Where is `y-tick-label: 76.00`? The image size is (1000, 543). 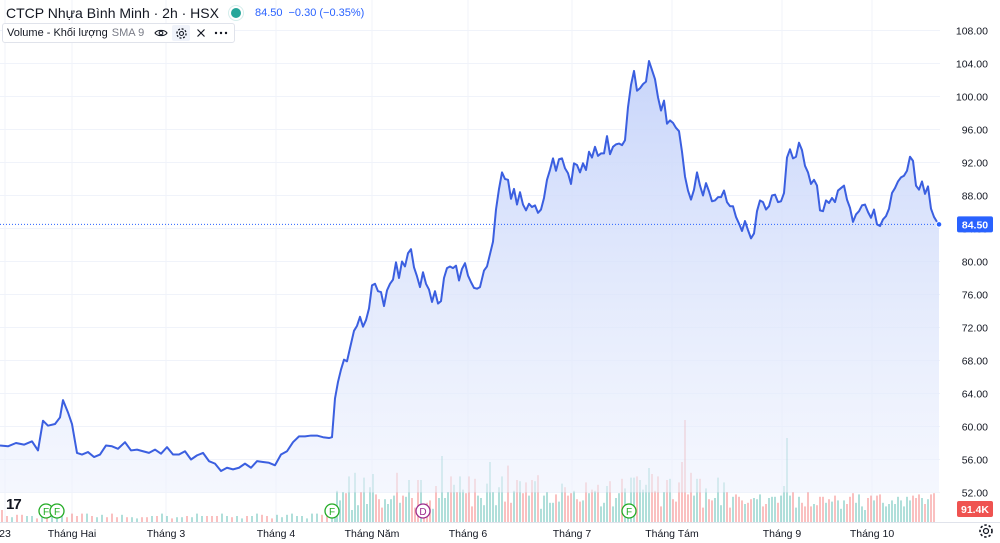 y-tick-label: 76.00 is located at coordinates (975, 296).